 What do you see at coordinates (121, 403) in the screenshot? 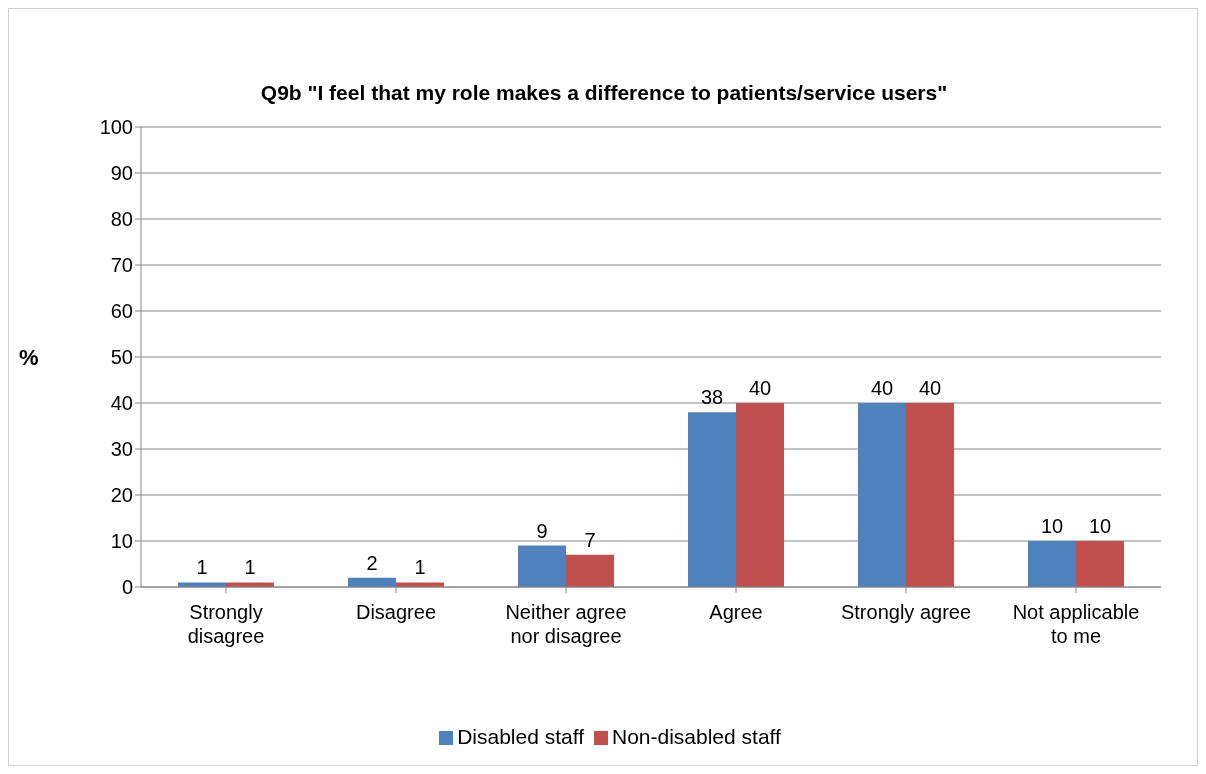
I see `y-tick-label: 40` at bounding box center [121, 403].